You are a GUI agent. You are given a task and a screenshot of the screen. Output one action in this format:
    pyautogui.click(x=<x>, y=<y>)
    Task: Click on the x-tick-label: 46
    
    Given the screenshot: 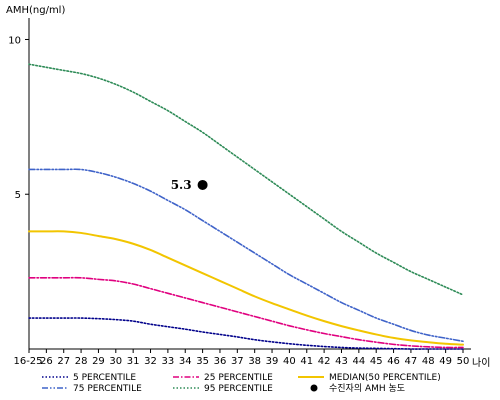 What is the action you would take?
    pyautogui.click(x=393, y=361)
    